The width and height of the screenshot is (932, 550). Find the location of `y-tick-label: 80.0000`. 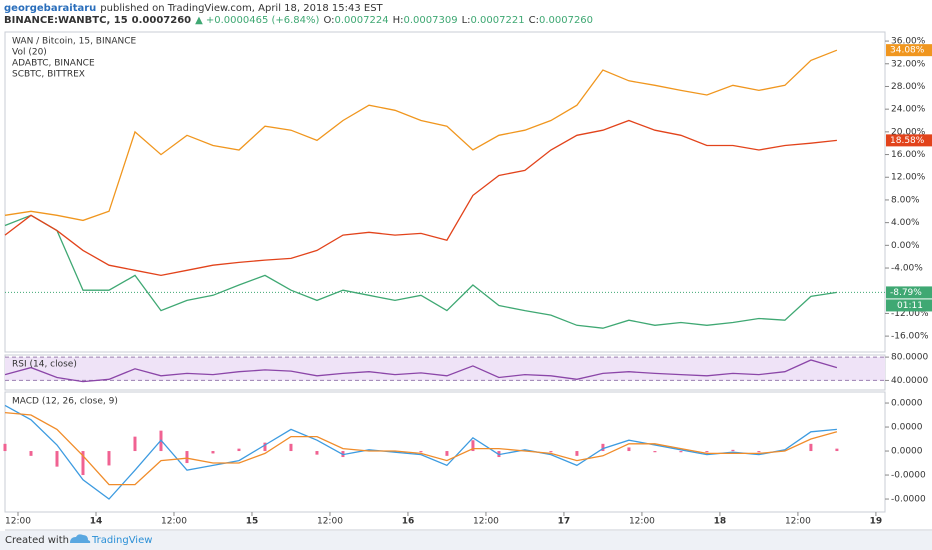

y-tick-label: 80.0000 is located at coordinates (909, 358).